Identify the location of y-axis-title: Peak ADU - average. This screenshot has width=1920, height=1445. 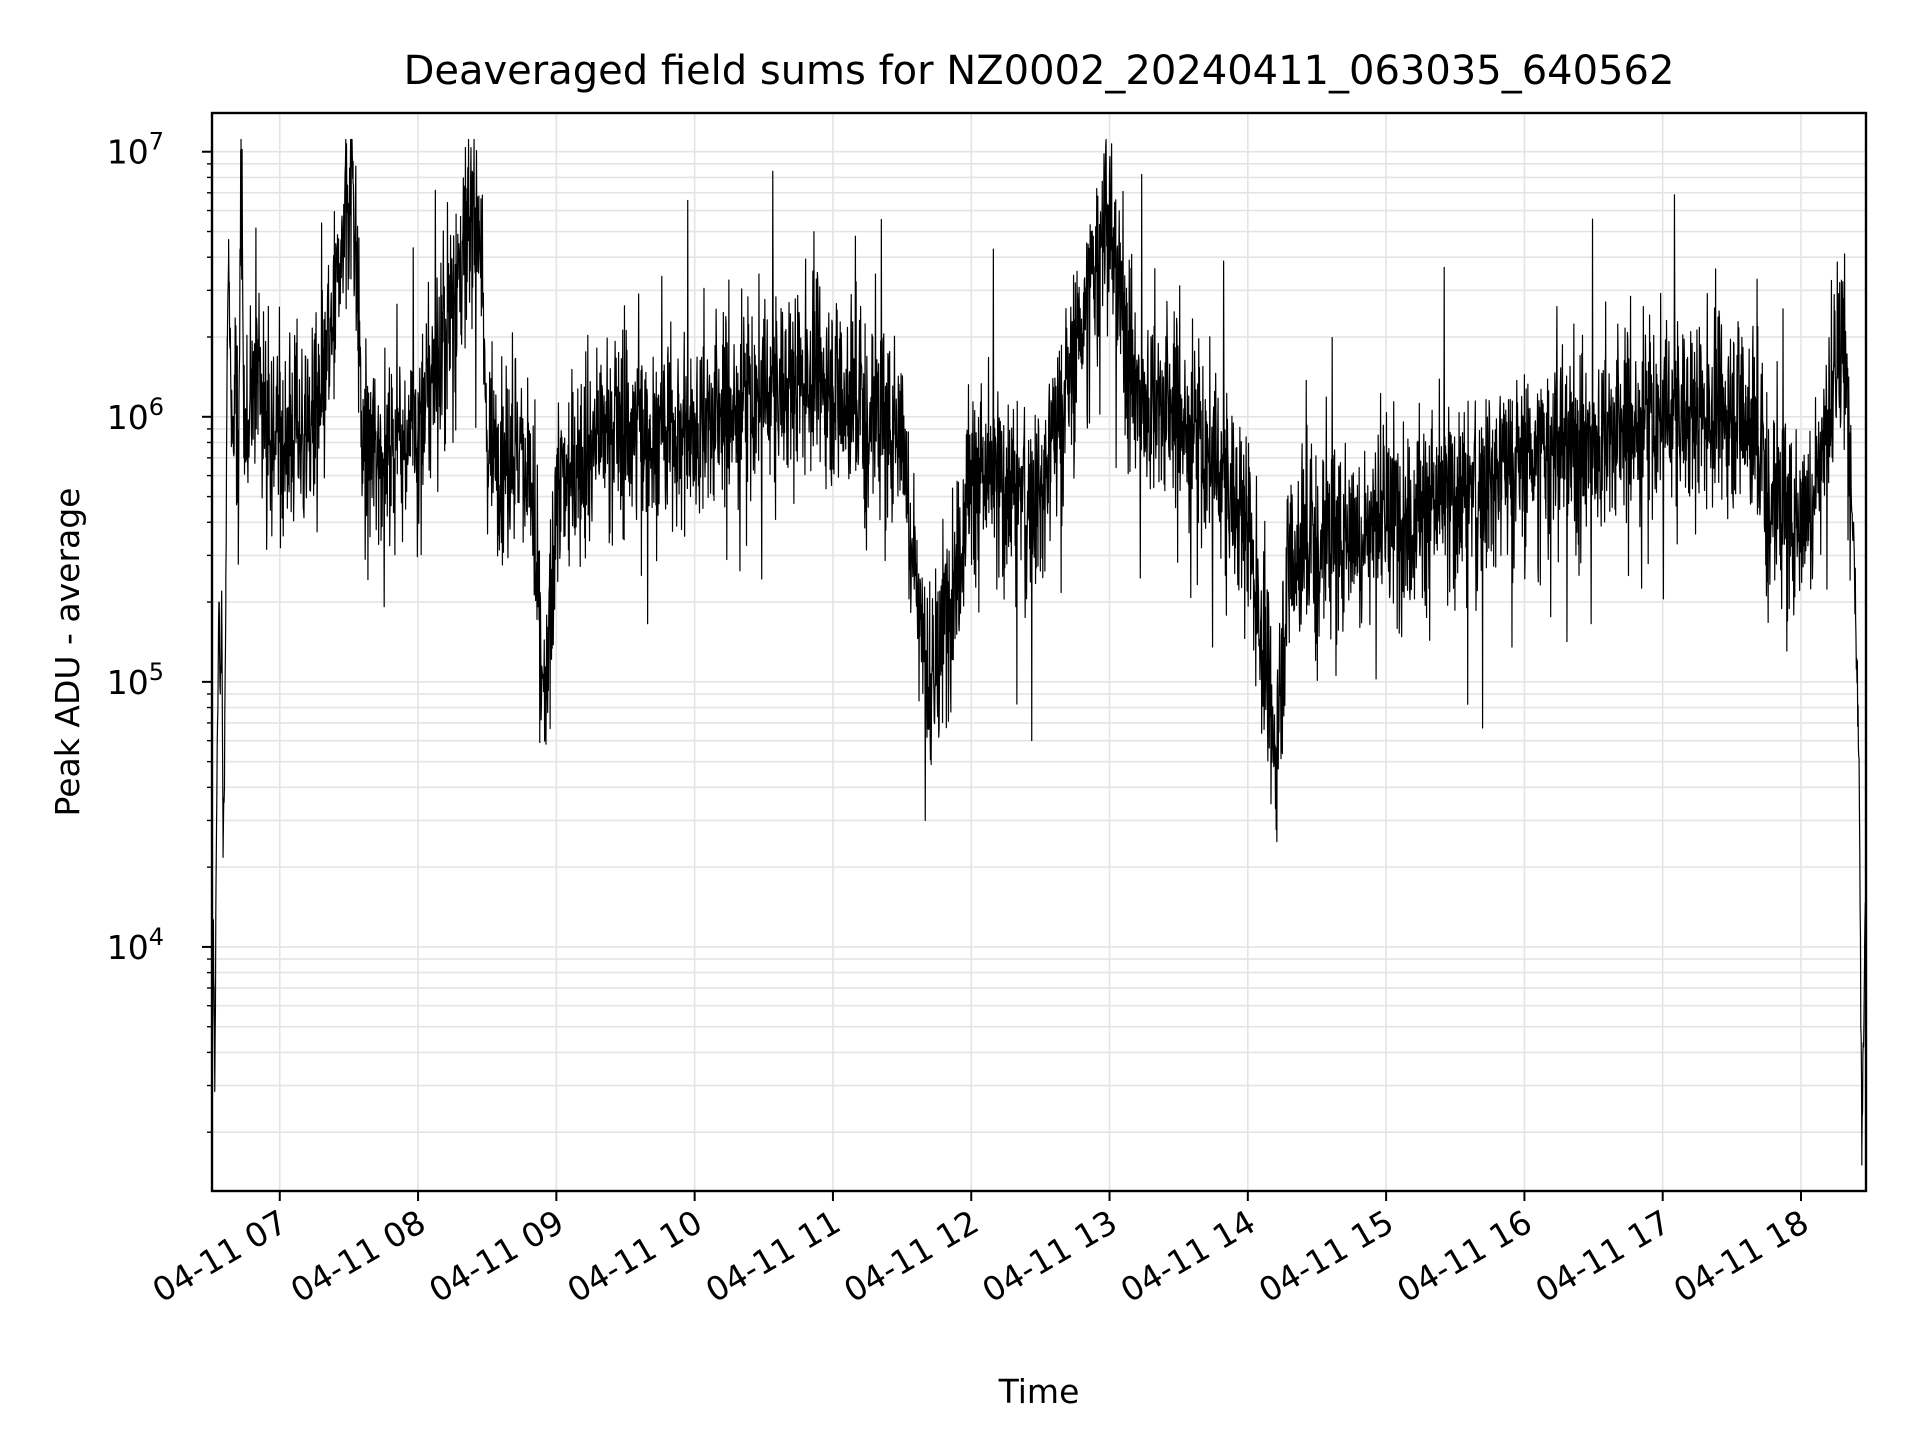
(67, 652).